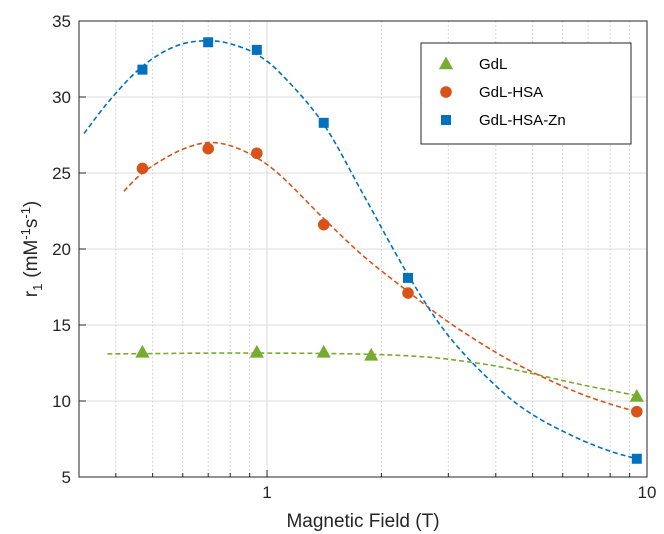 This screenshot has width=664, height=534. Describe the element at coordinates (266, 492) in the screenshot. I see `x-tick-label: 1` at that location.